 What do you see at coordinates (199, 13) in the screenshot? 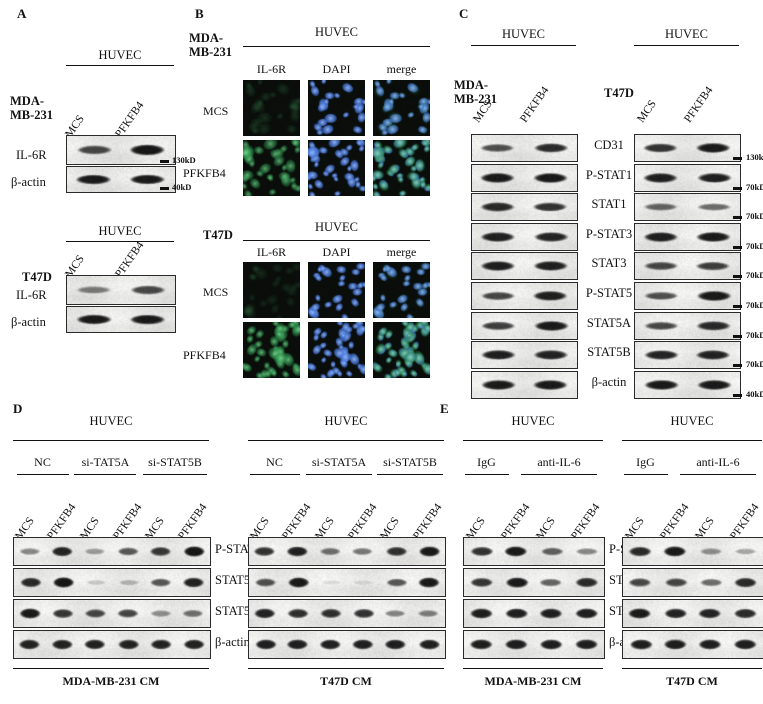
I see `panel-letter-b: B` at bounding box center [199, 13].